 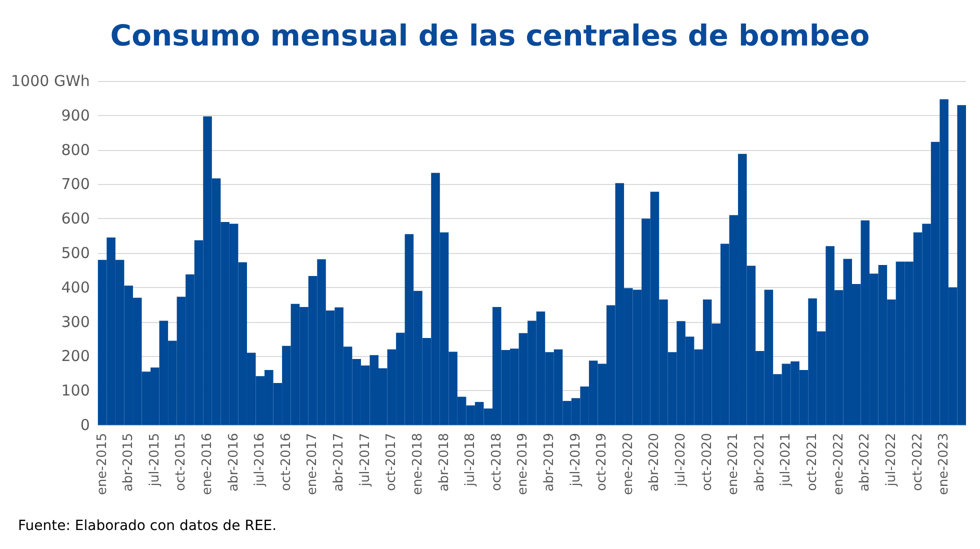 What do you see at coordinates (339, 462) in the screenshot?
I see `x-tick-label: abr-2017` at bounding box center [339, 462].